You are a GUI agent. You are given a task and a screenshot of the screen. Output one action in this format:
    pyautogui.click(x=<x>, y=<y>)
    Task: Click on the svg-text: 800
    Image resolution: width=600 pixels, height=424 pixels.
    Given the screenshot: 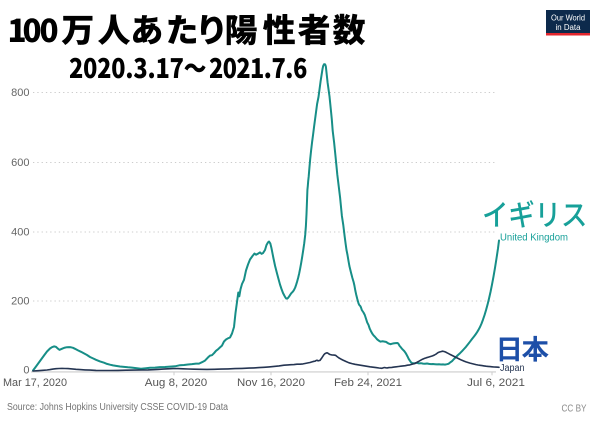 What is the action you would take?
    pyautogui.click(x=20, y=93)
    